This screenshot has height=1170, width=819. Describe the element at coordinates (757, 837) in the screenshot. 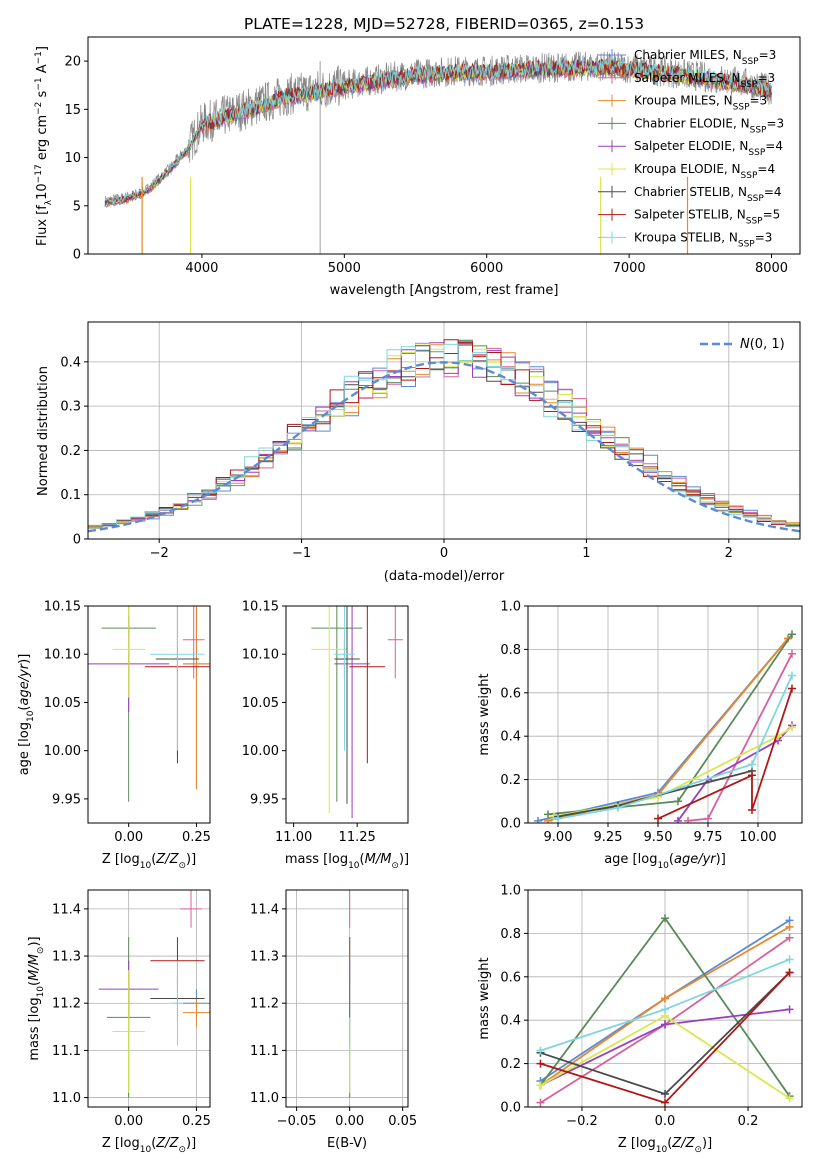

I see `x-tick-label: 10.00` at that location.